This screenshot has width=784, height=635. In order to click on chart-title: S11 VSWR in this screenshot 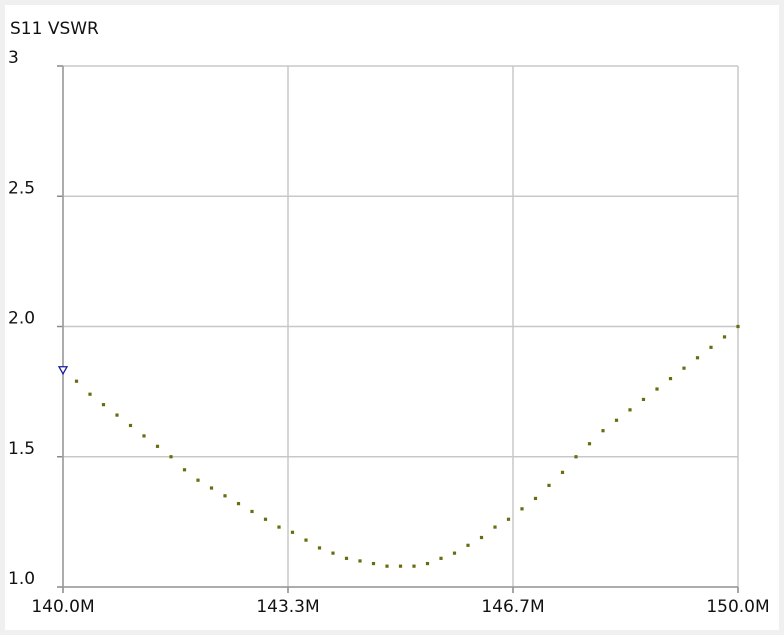, I will do `click(54, 29)`.